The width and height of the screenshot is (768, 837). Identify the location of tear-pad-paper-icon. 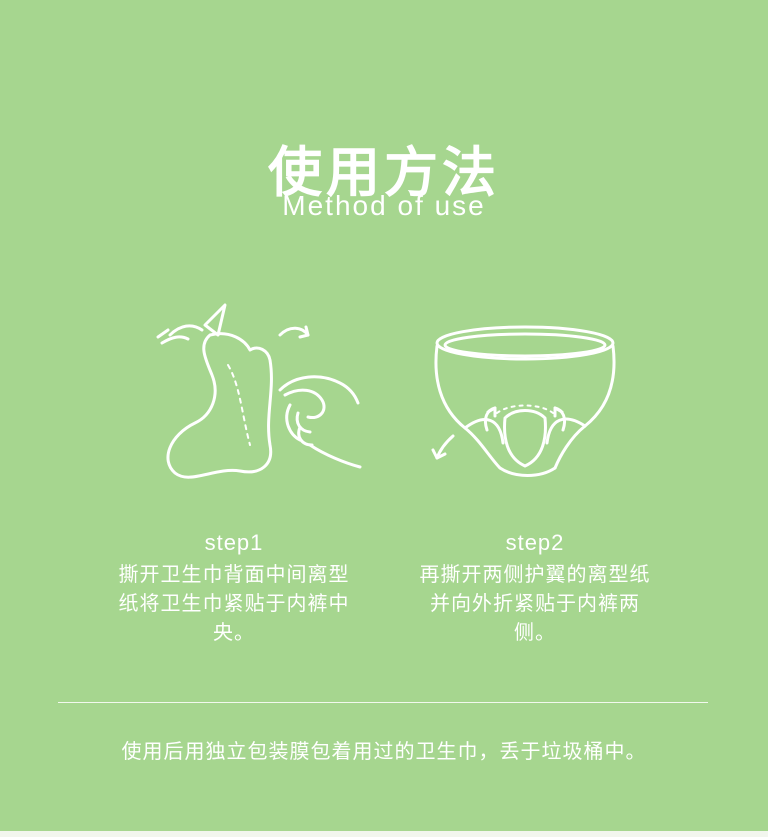
(260, 400).